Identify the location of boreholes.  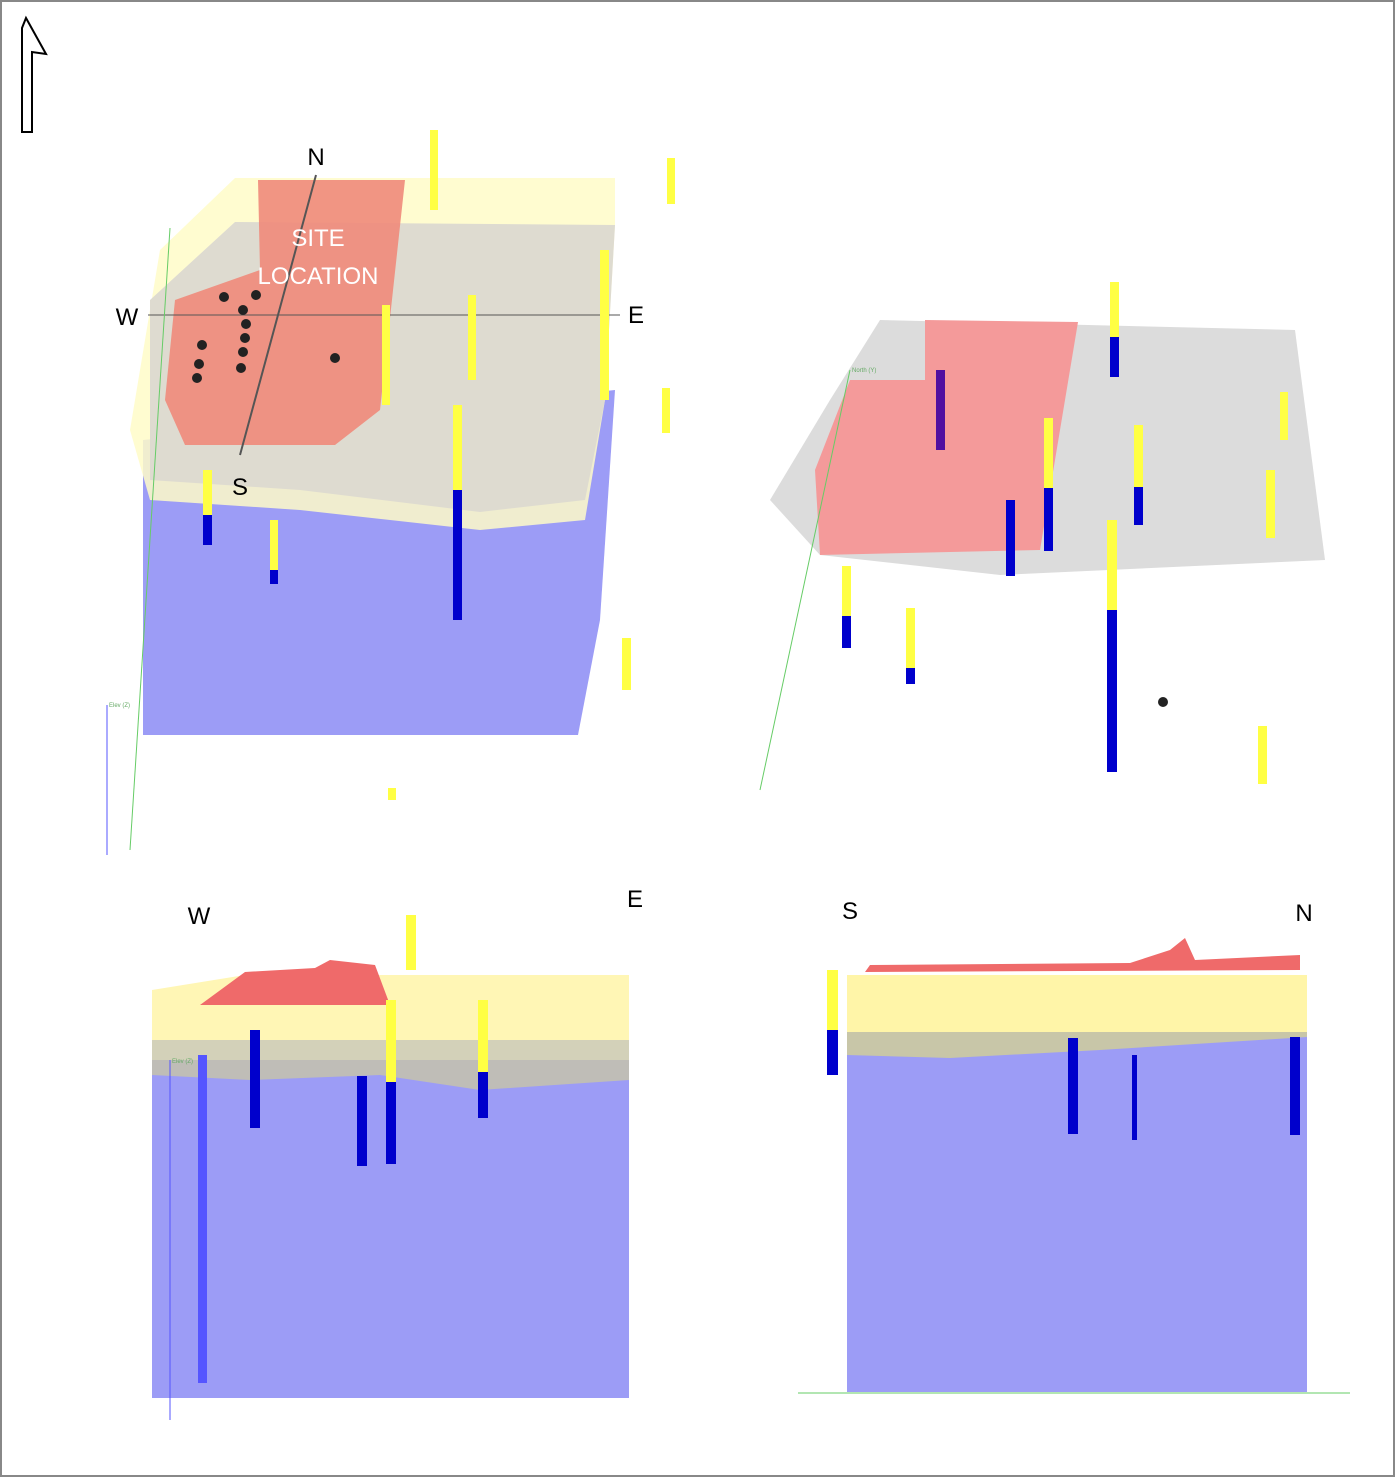
(266, 336).